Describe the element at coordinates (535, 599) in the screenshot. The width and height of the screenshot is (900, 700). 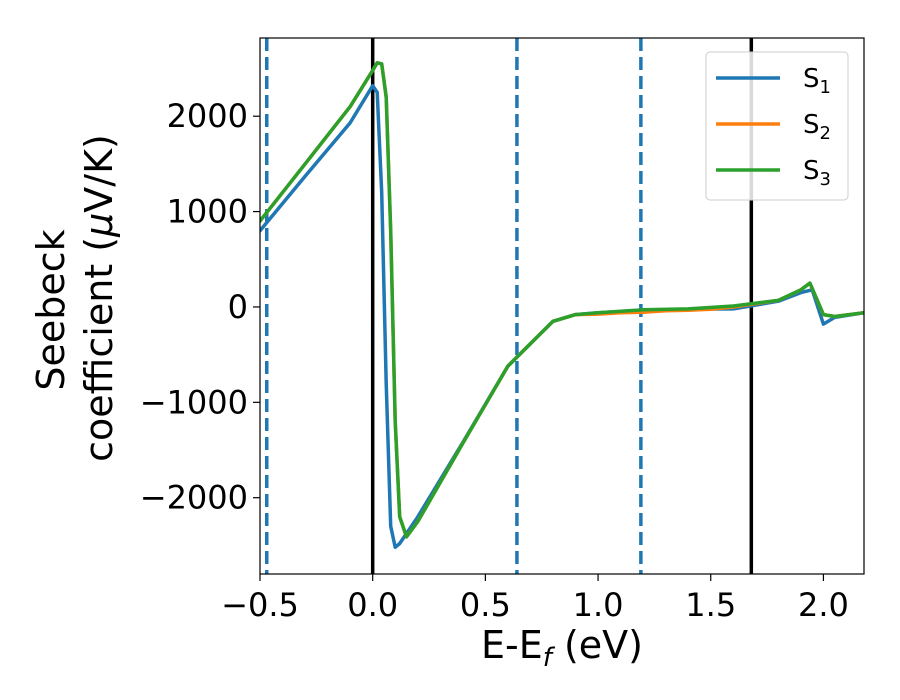
I see `x-axis-ticks: −0.5 0.0 0.5 1.0 1.5 2.0` at that location.